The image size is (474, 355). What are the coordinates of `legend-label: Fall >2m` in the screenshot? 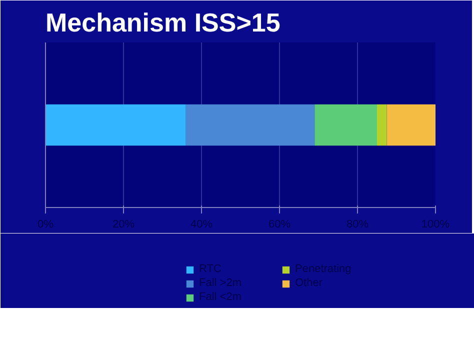 It's located at (220, 283).